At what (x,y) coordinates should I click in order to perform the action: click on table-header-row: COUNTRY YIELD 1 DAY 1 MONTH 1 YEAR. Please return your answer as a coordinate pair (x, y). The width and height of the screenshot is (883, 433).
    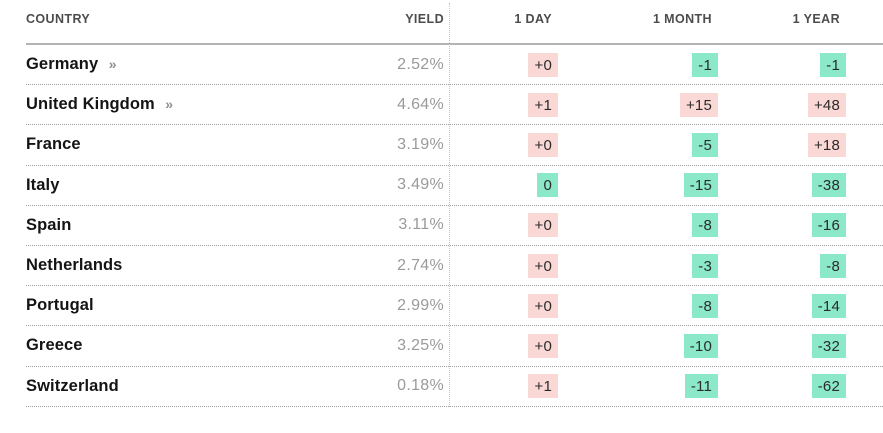
    Looking at the image, I should click on (454, 22).